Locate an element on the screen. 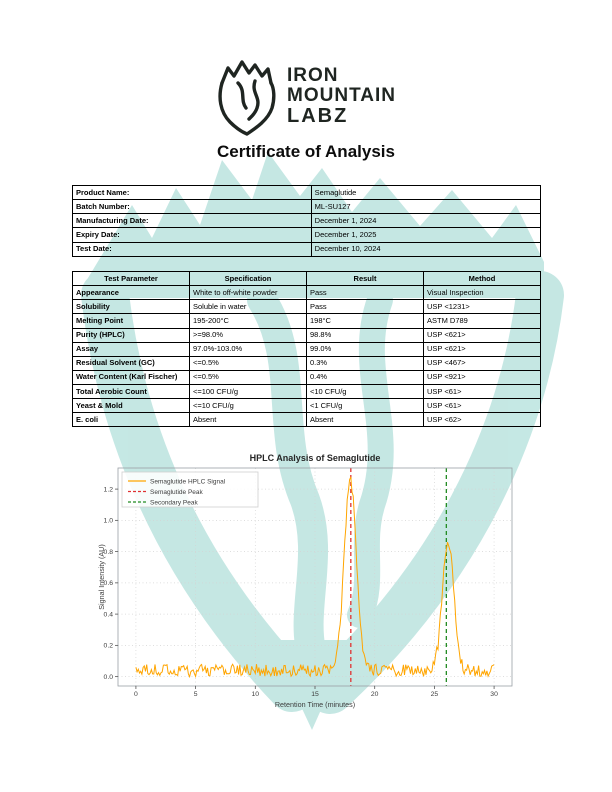 The width and height of the screenshot is (612, 792). results-cell: >=98.0% is located at coordinates (248, 335).